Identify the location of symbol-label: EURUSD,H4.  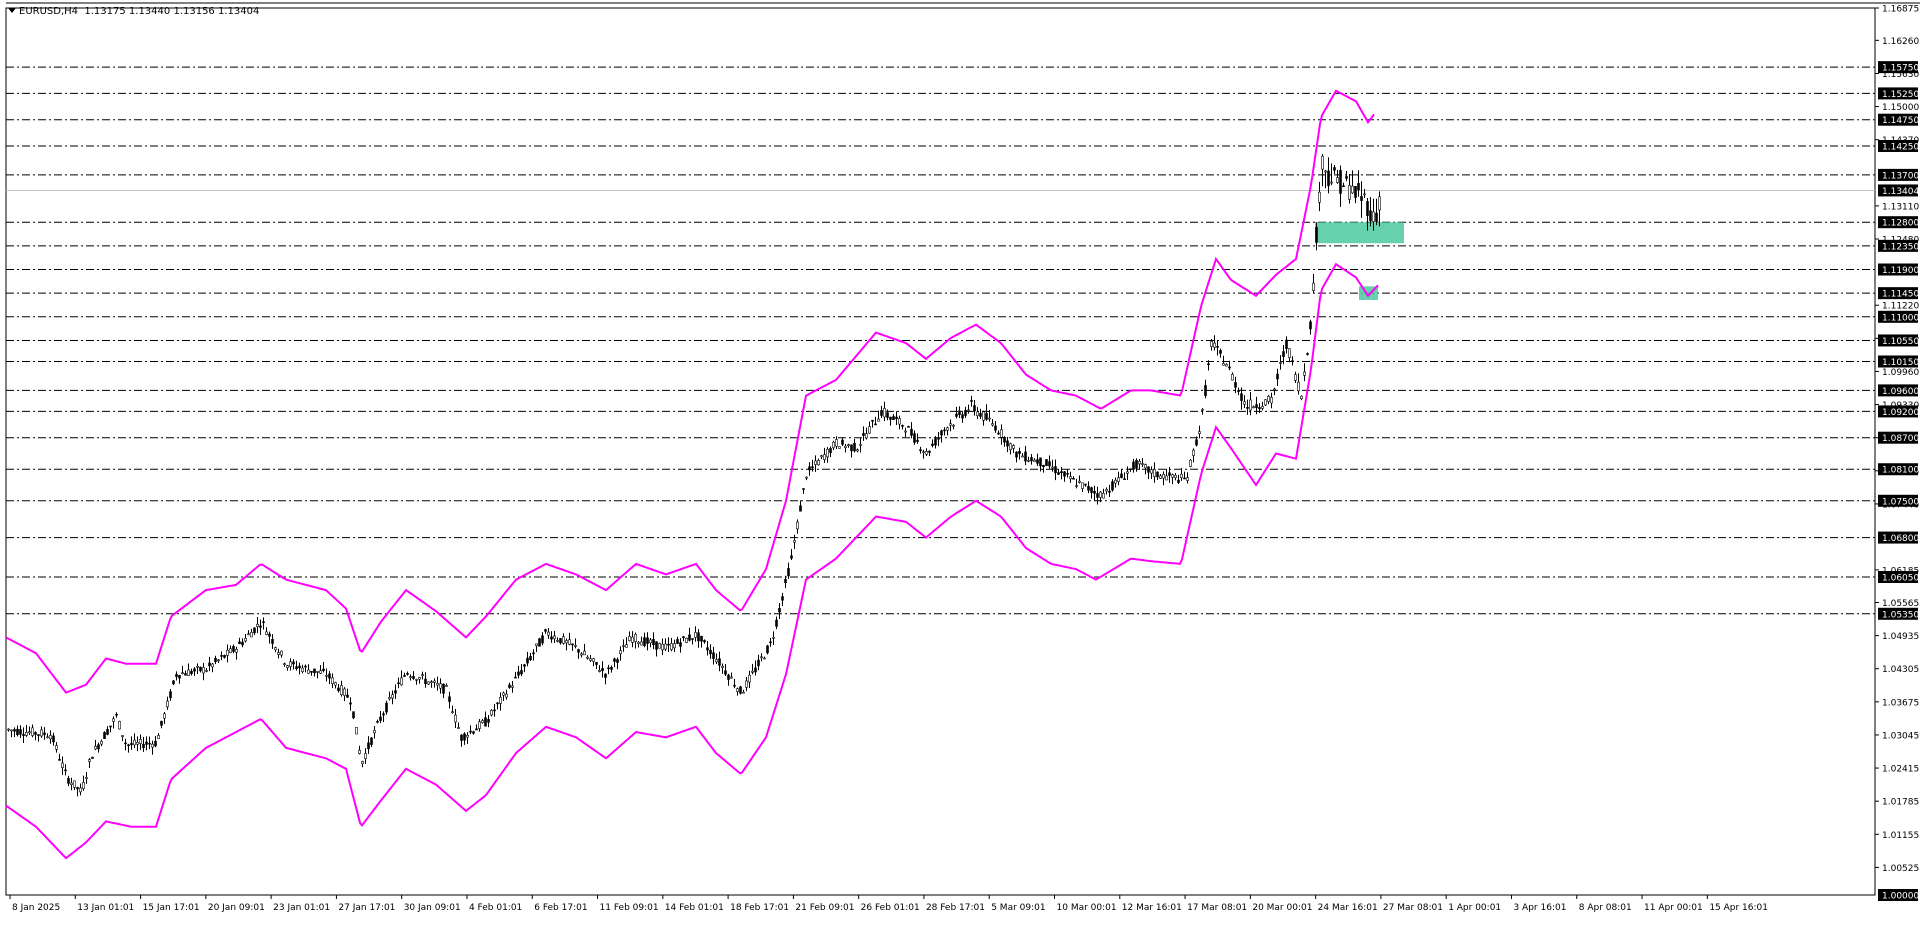
(49, 11).